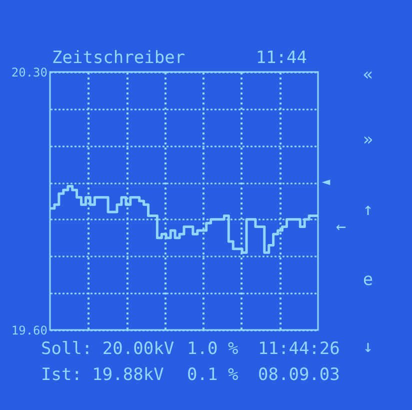  I want to click on text: 08.09.03, so click(299, 375).